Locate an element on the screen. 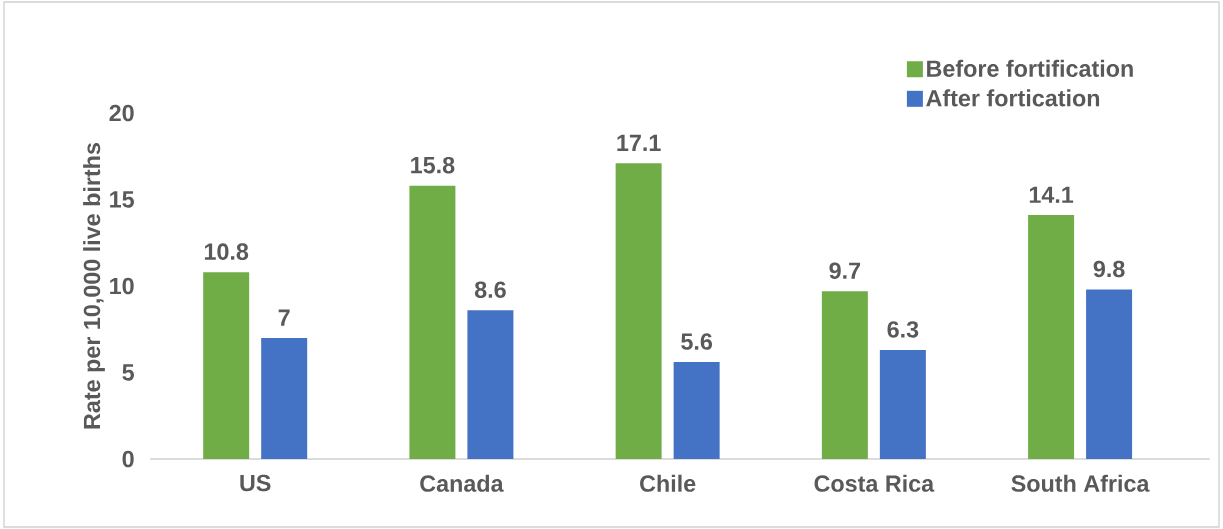  y-tick-label: 20 is located at coordinates (121, 113).